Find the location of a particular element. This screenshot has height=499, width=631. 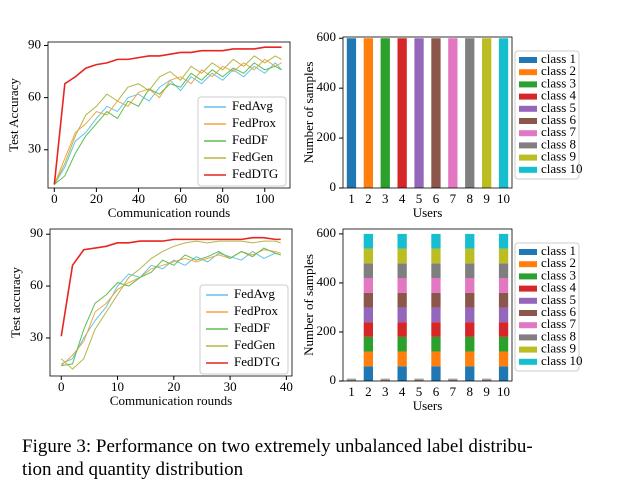

caption-line: tion and quantity distribution is located at coordinates (133, 469).